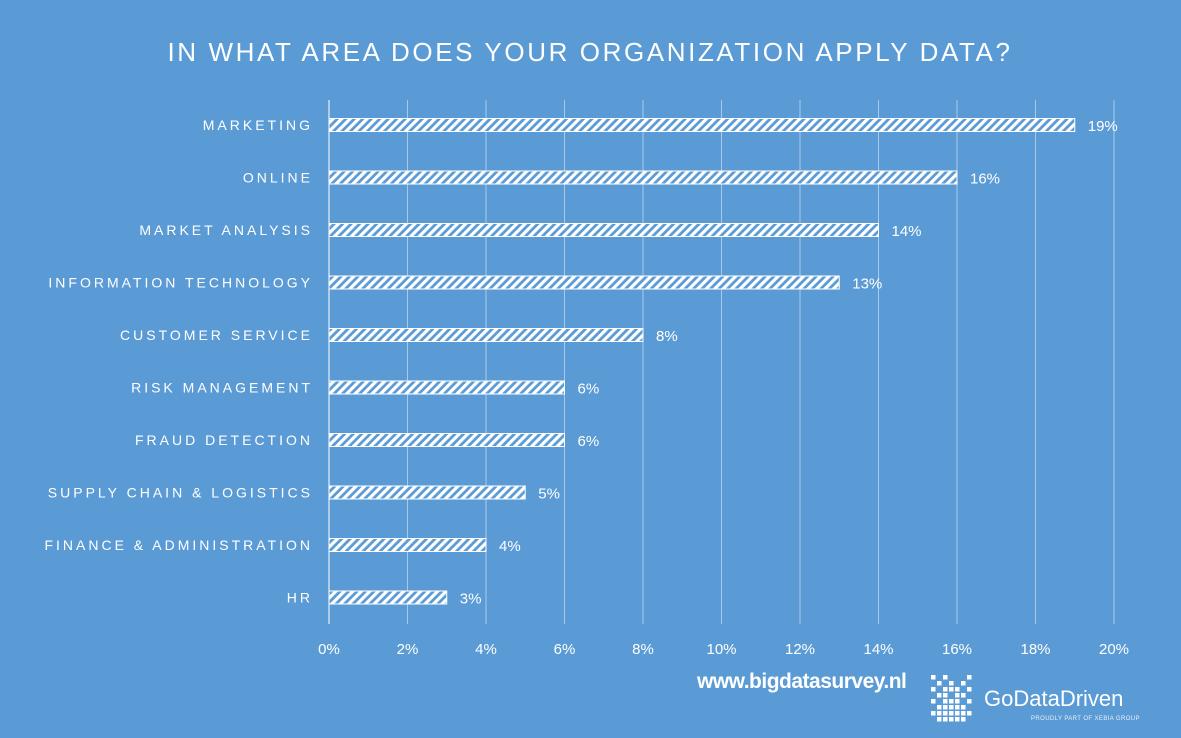 This screenshot has height=738, width=1181. What do you see at coordinates (258, 125) in the screenshot?
I see `category-label: MARKETING` at bounding box center [258, 125].